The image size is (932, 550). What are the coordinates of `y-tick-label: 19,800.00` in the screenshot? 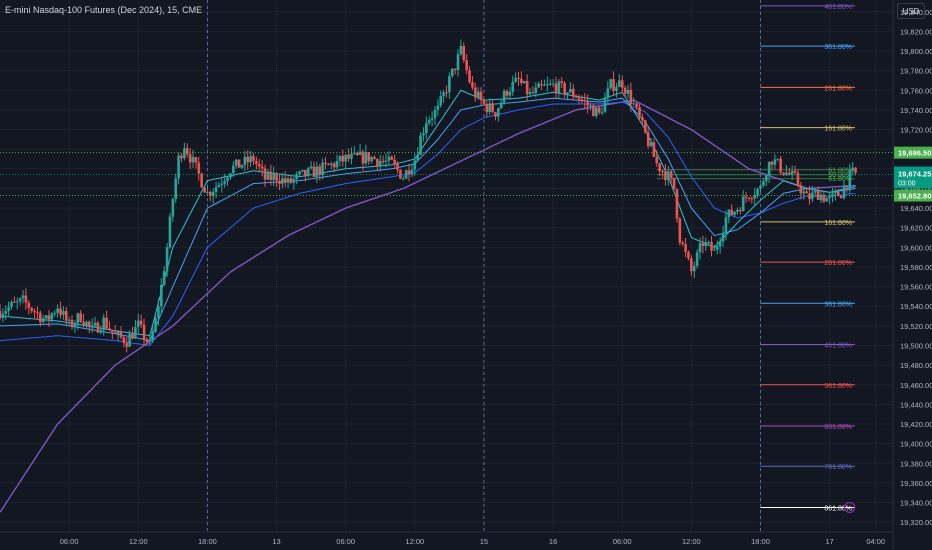 It's located at (916, 51).